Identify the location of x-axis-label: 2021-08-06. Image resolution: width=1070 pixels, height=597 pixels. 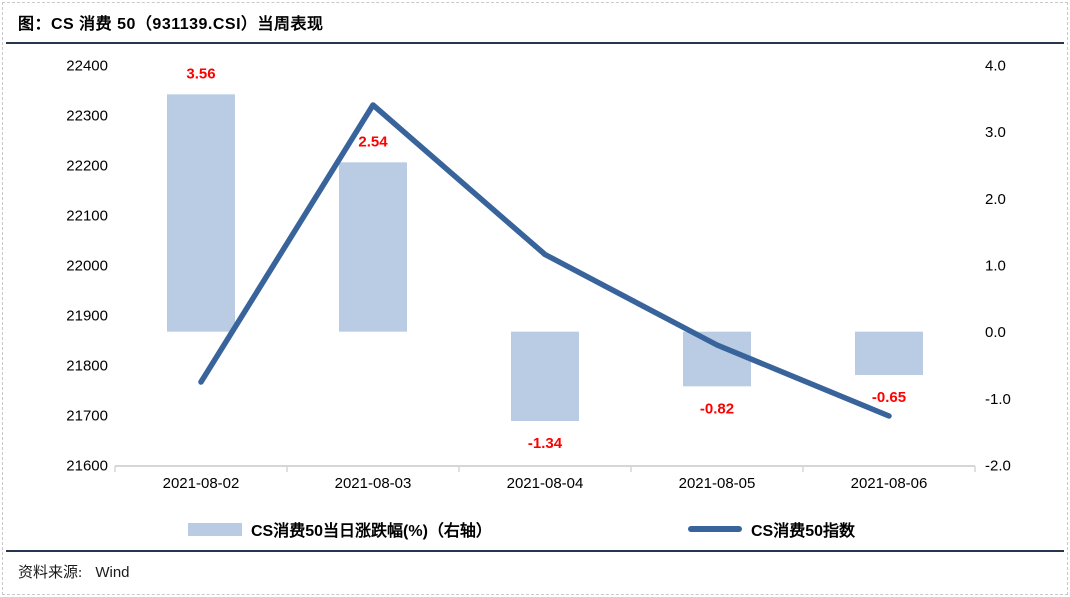
(889, 483).